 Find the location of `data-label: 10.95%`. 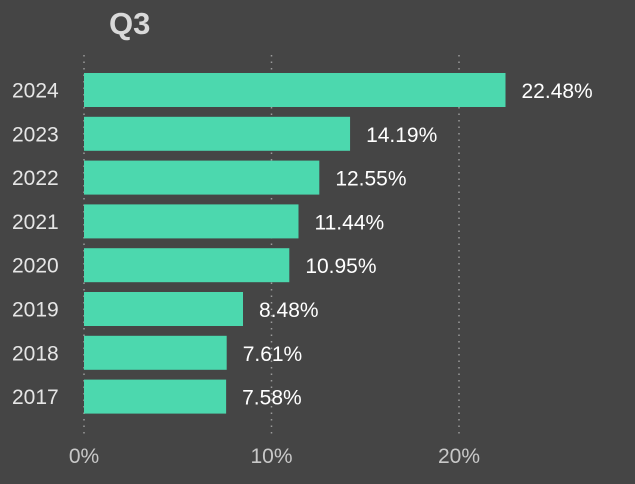

data-label: 10.95% is located at coordinates (340, 266).